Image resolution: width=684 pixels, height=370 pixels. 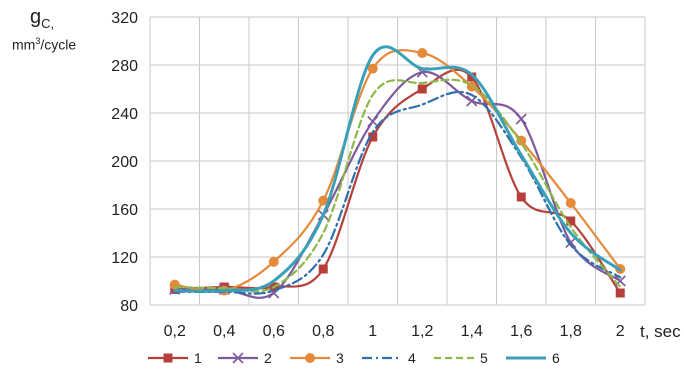 I want to click on y-tick-label: 240, so click(x=124, y=114).